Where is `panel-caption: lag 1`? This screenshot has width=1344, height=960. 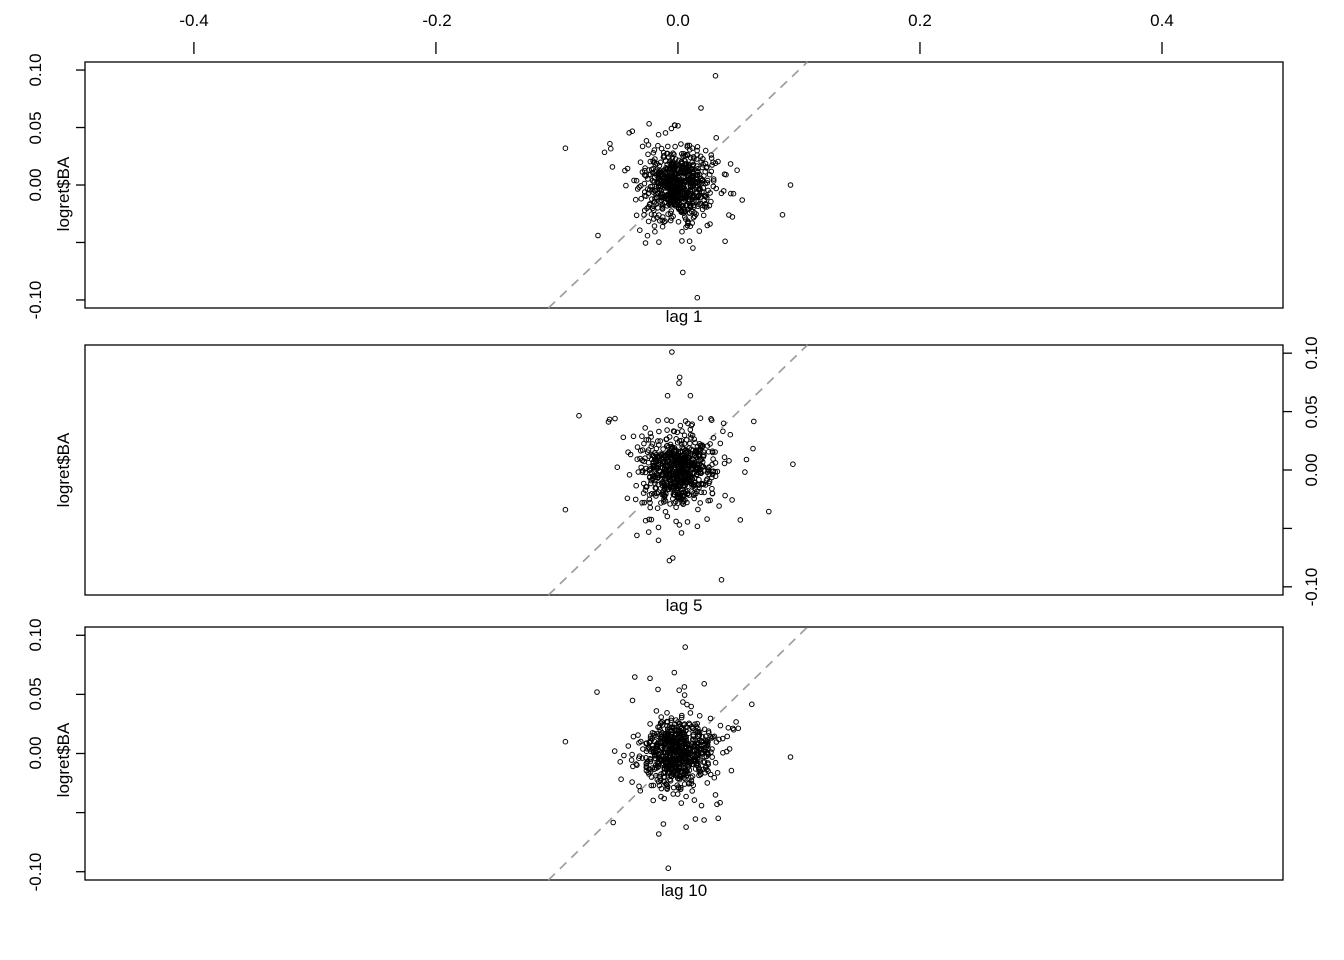 panel-caption: lag 1 is located at coordinates (684, 316).